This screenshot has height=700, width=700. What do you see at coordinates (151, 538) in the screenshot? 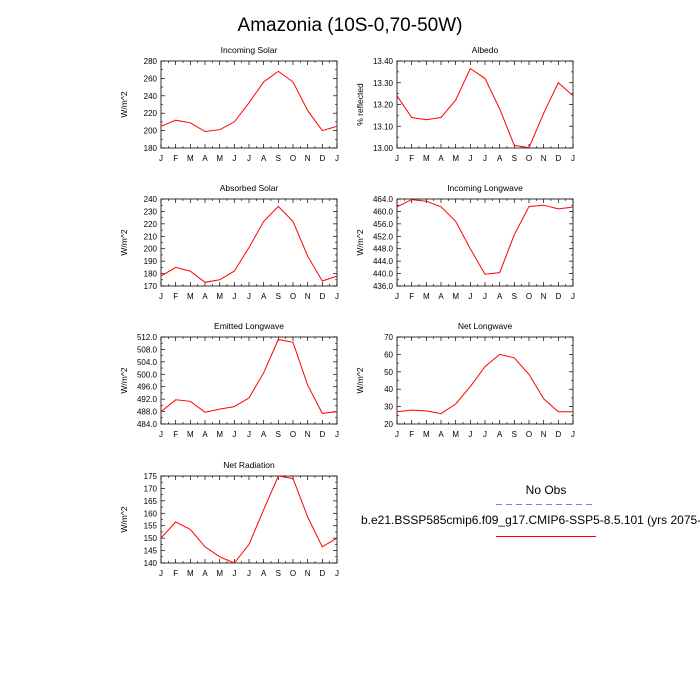
I see `y-tick-label: 150` at bounding box center [151, 538].